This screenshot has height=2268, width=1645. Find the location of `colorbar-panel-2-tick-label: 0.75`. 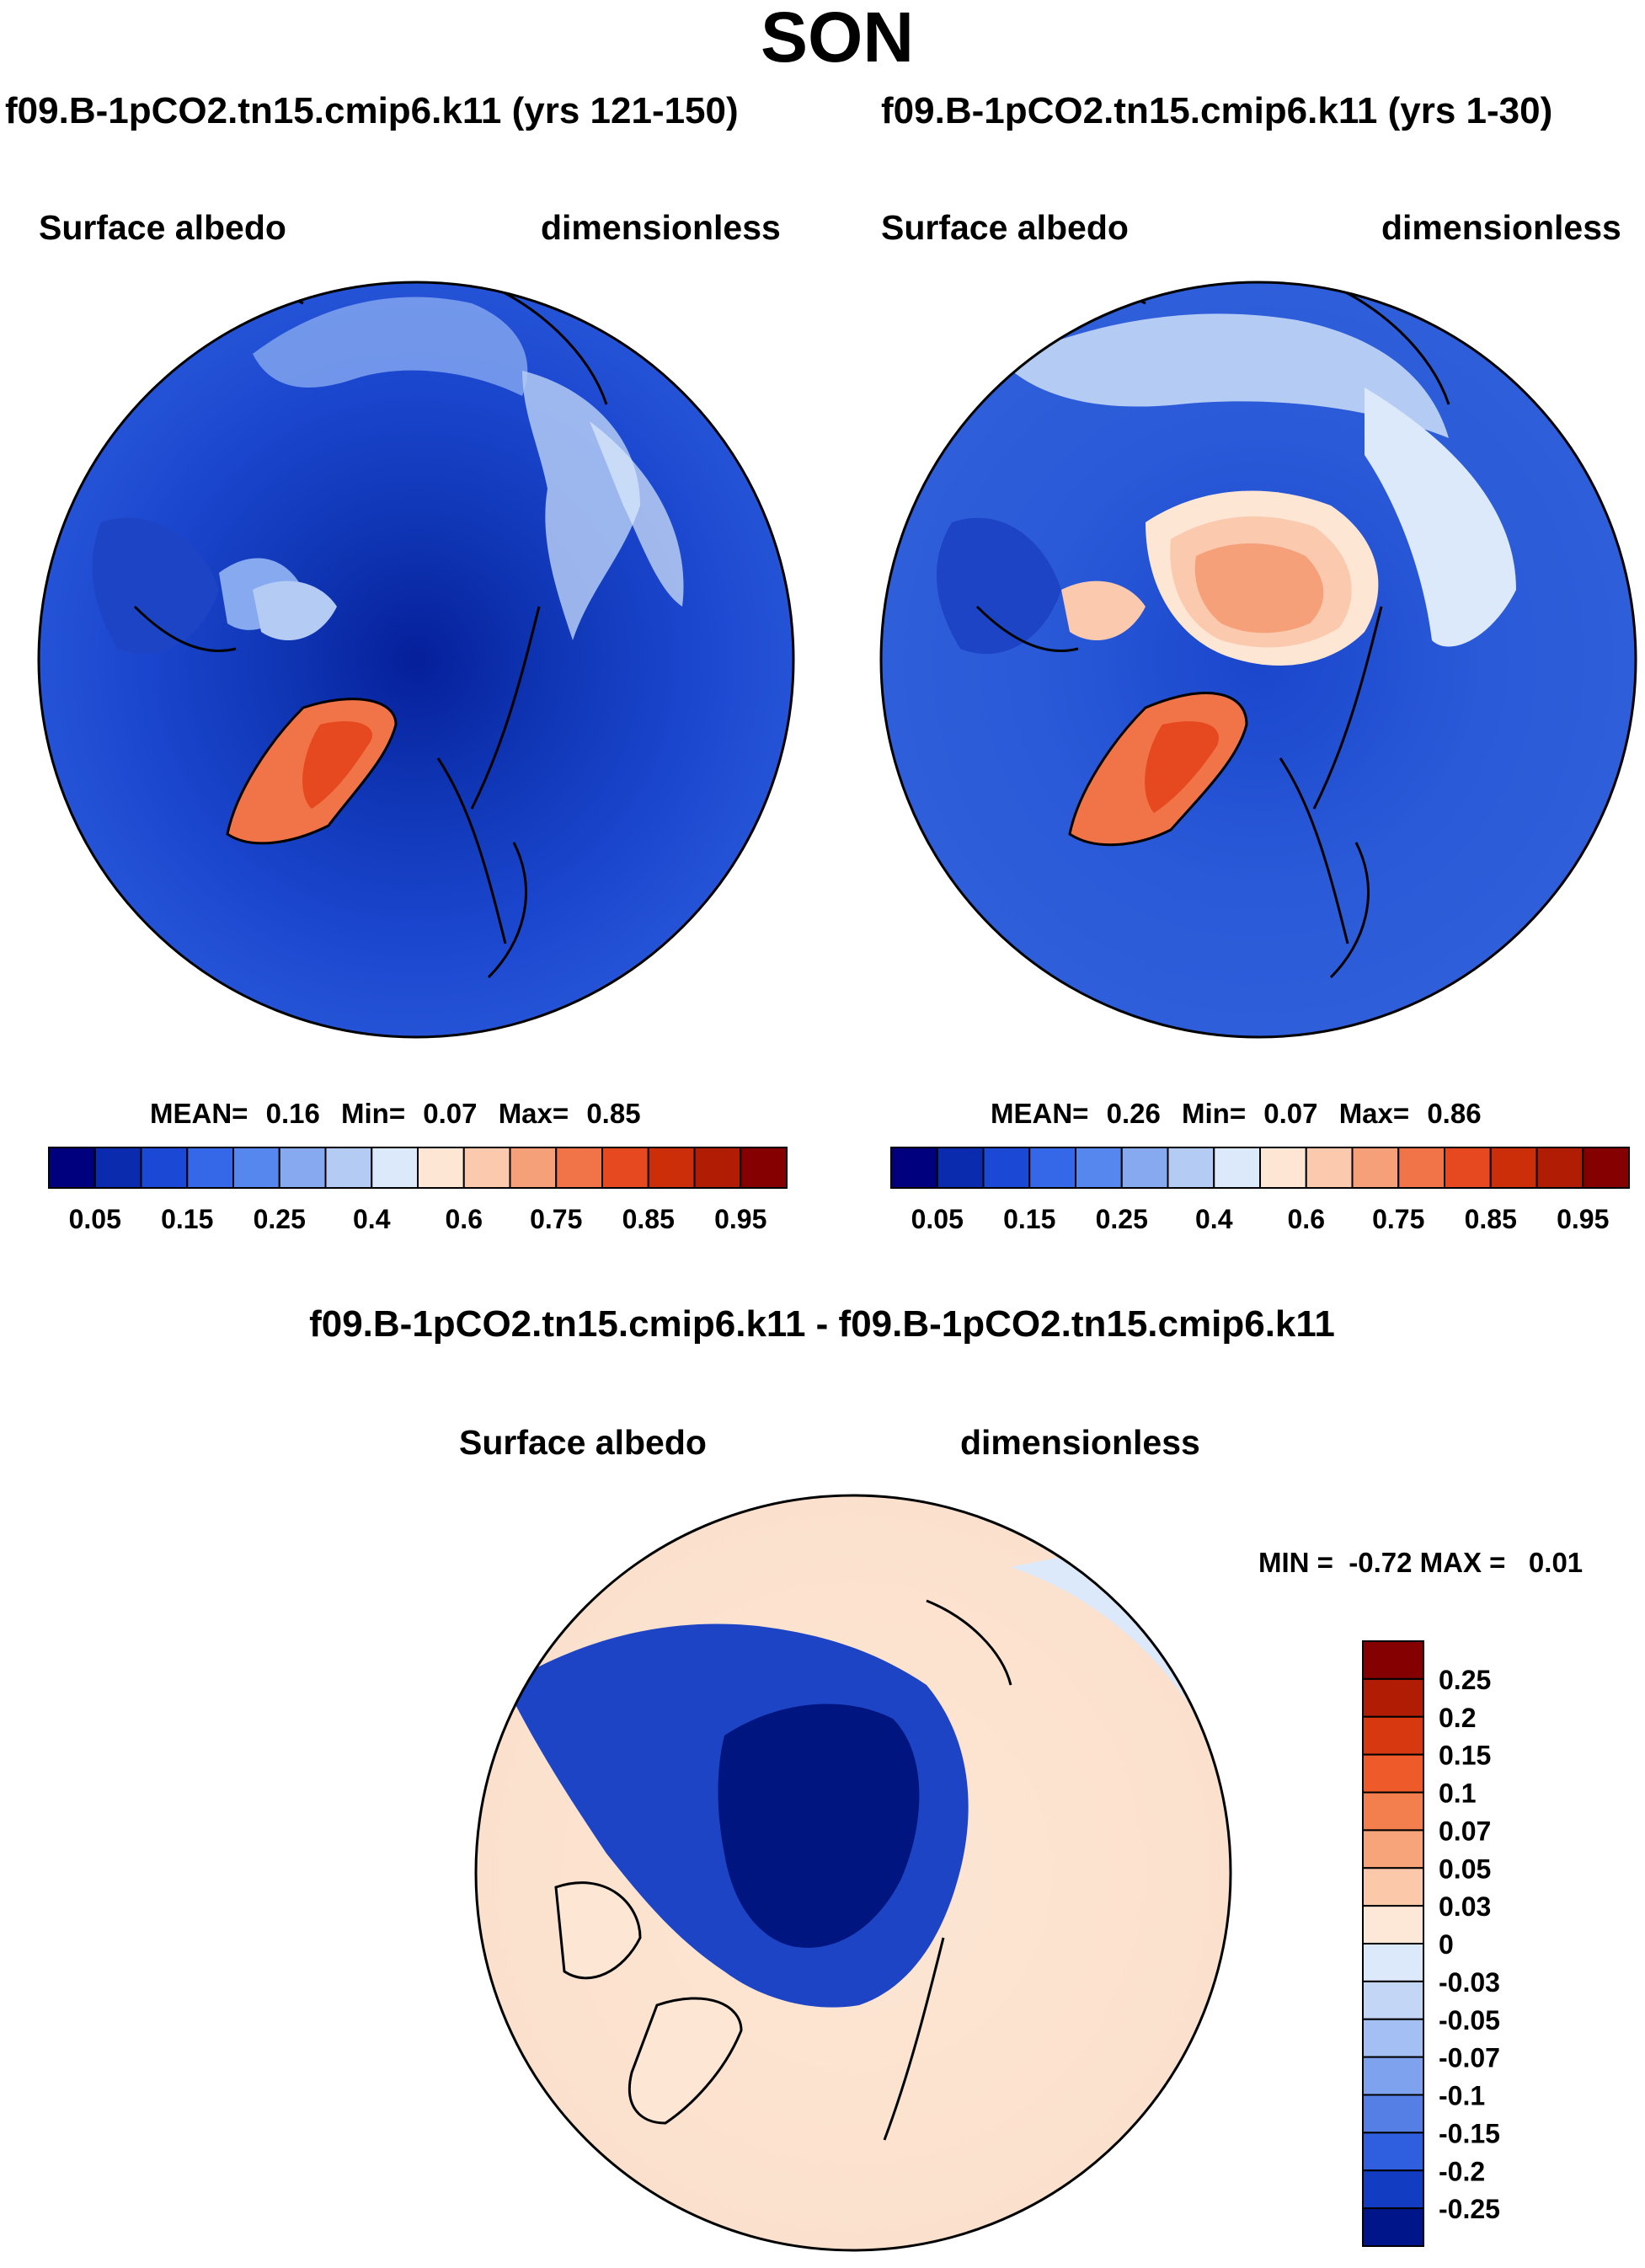

colorbar-panel-2-tick-label: 0.75 is located at coordinates (1398, 1219).